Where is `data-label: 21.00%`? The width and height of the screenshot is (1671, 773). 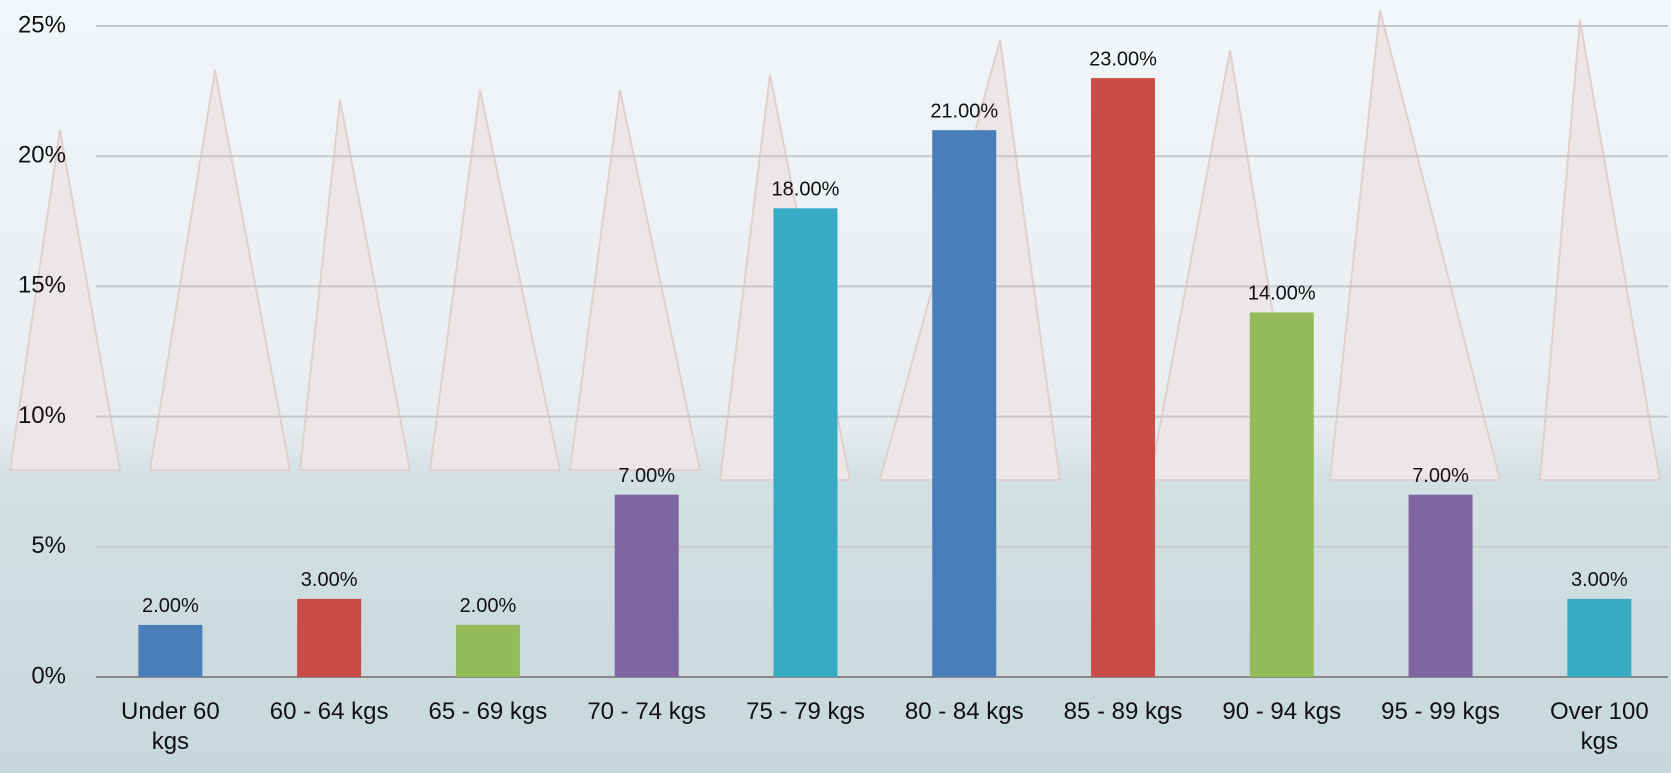 data-label: 21.00% is located at coordinates (964, 111).